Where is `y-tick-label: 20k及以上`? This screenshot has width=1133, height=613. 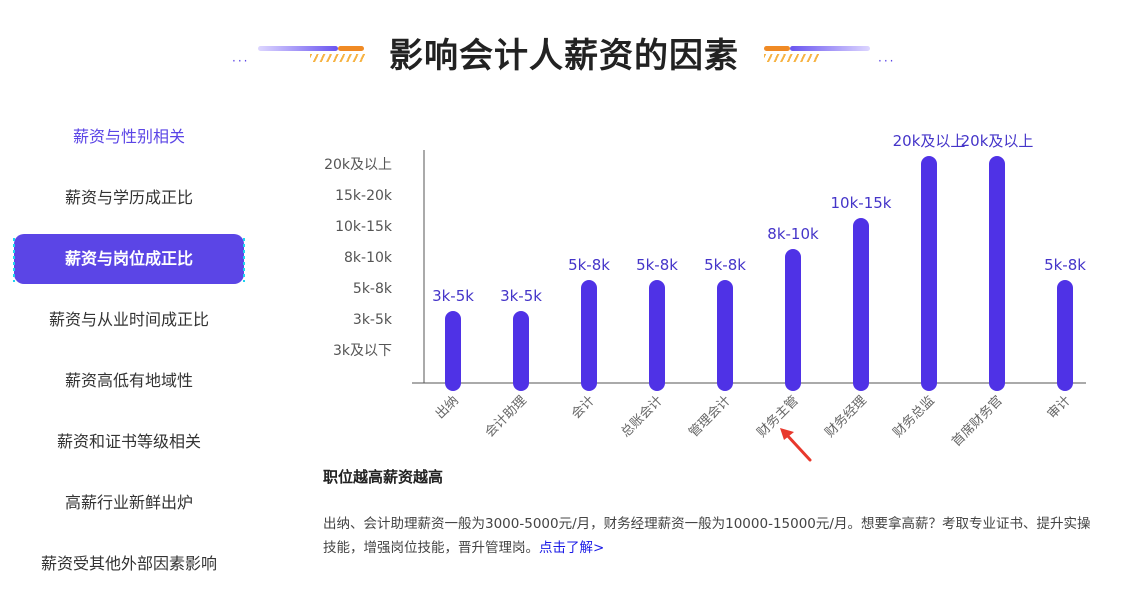 y-tick-label: 20k及以上 is located at coordinates (358, 165).